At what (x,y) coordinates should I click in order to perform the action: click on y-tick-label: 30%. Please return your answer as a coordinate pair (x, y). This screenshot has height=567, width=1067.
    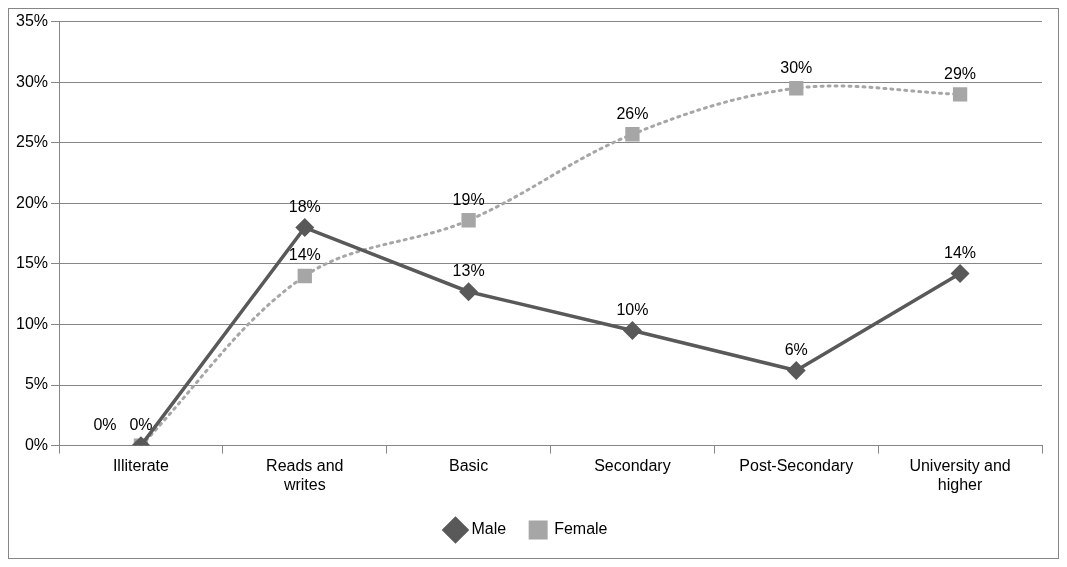
    Looking at the image, I should click on (32, 81).